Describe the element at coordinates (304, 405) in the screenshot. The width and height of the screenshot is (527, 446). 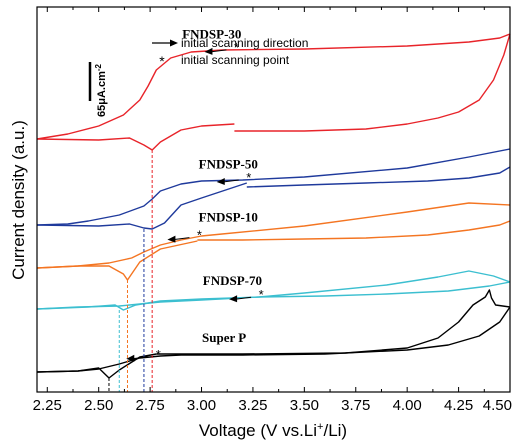
I see `x-tick-label-5: 3.50` at that location.